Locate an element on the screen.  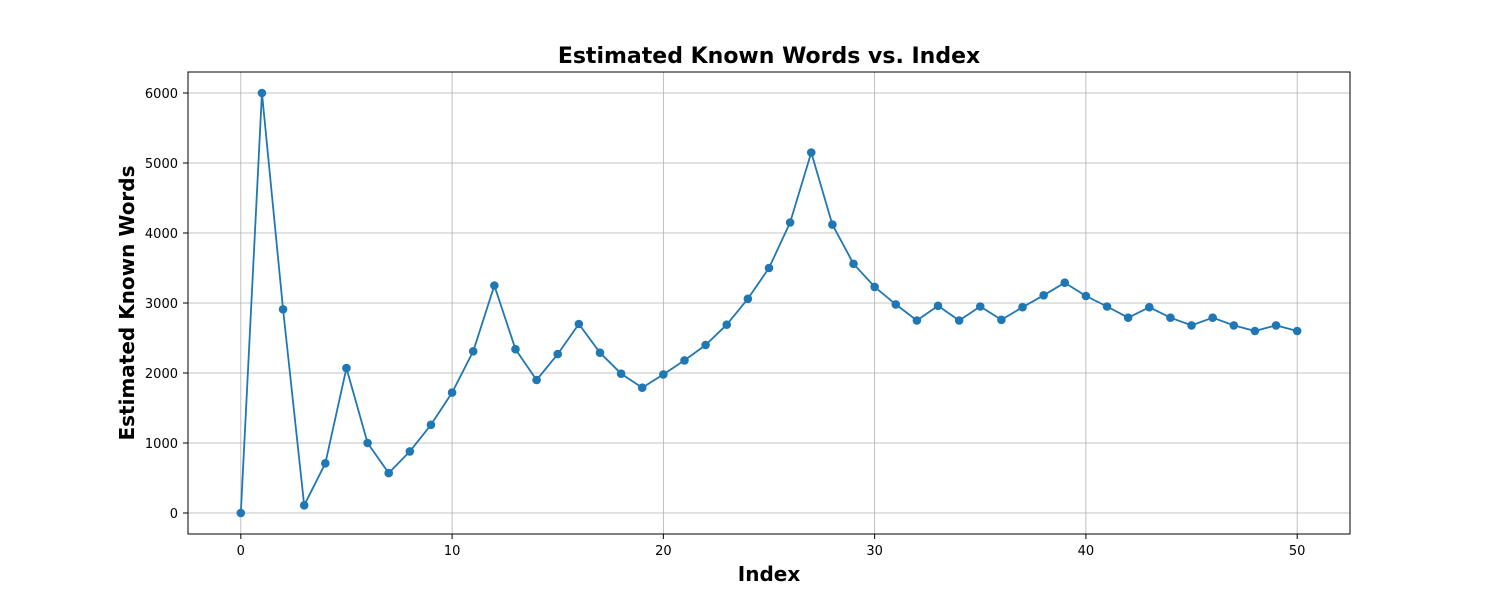
x-tick-label: 50 is located at coordinates (1297, 551).